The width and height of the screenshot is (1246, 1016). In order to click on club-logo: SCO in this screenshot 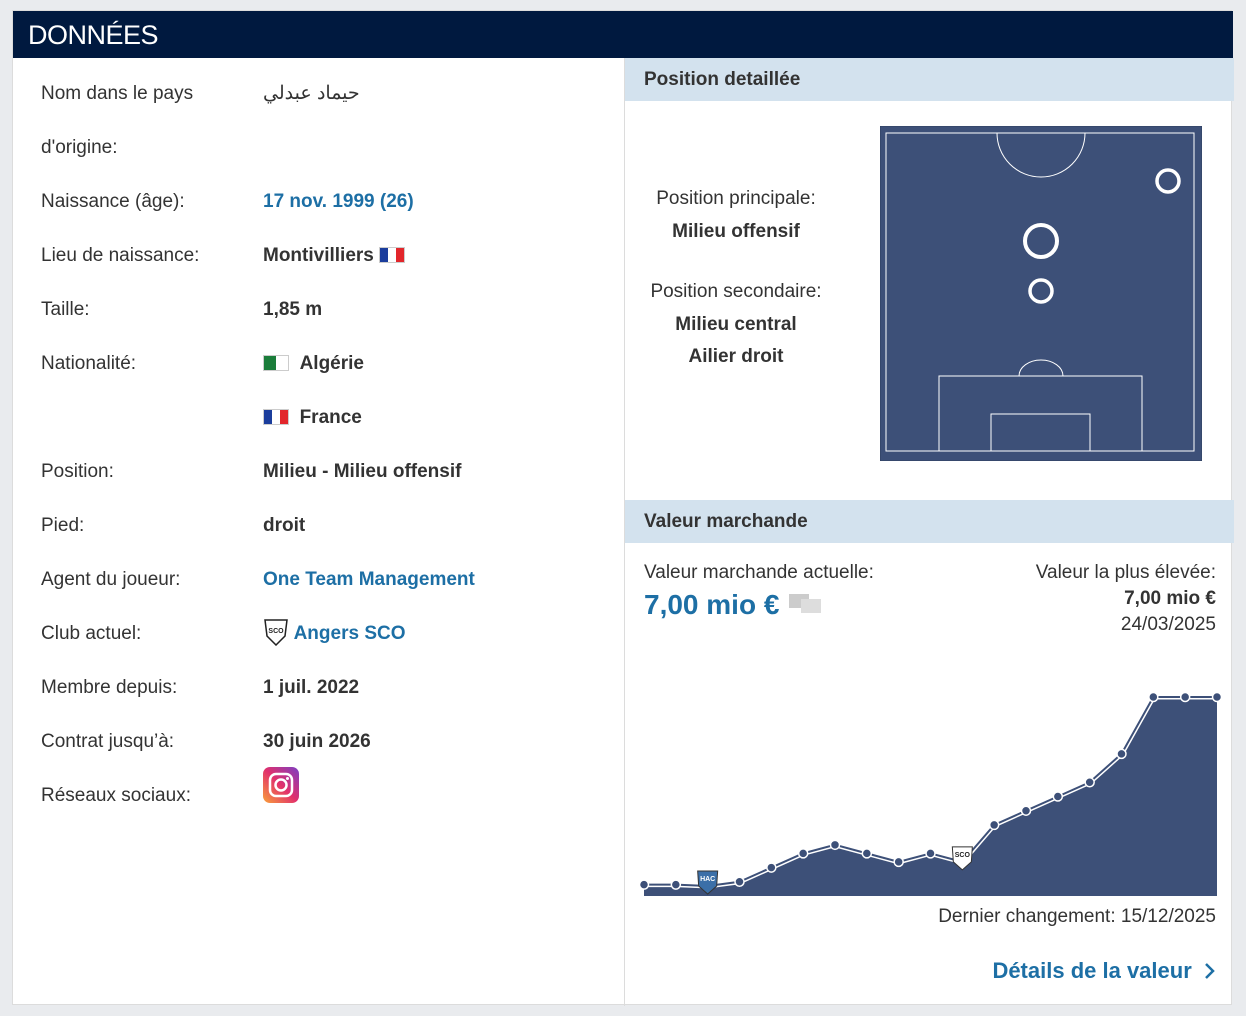, I will do `click(276, 633)`.